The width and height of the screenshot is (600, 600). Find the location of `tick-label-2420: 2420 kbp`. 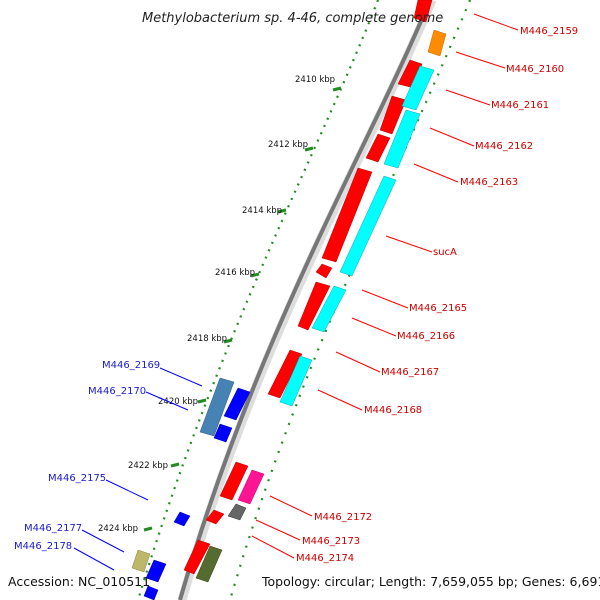

tick-label-2420: 2420 kbp is located at coordinates (178, 402).